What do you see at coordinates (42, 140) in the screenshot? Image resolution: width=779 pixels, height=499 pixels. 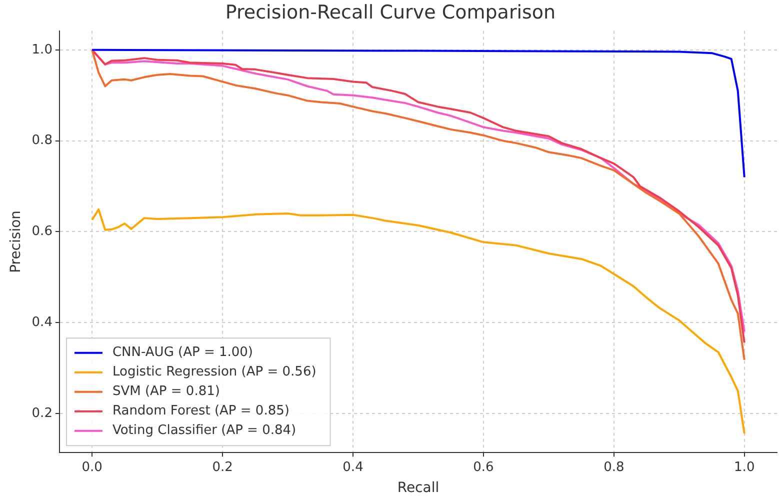 I see `y-tick-label: 0.8` at bounding box center [42, 140].